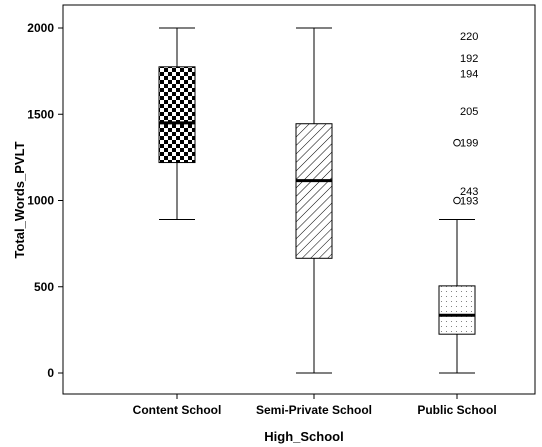 The image size is (542, 447). Describe the element at coordinates (469, 59) in the screenshot. I see `extreme-value-label: 192` at that location.